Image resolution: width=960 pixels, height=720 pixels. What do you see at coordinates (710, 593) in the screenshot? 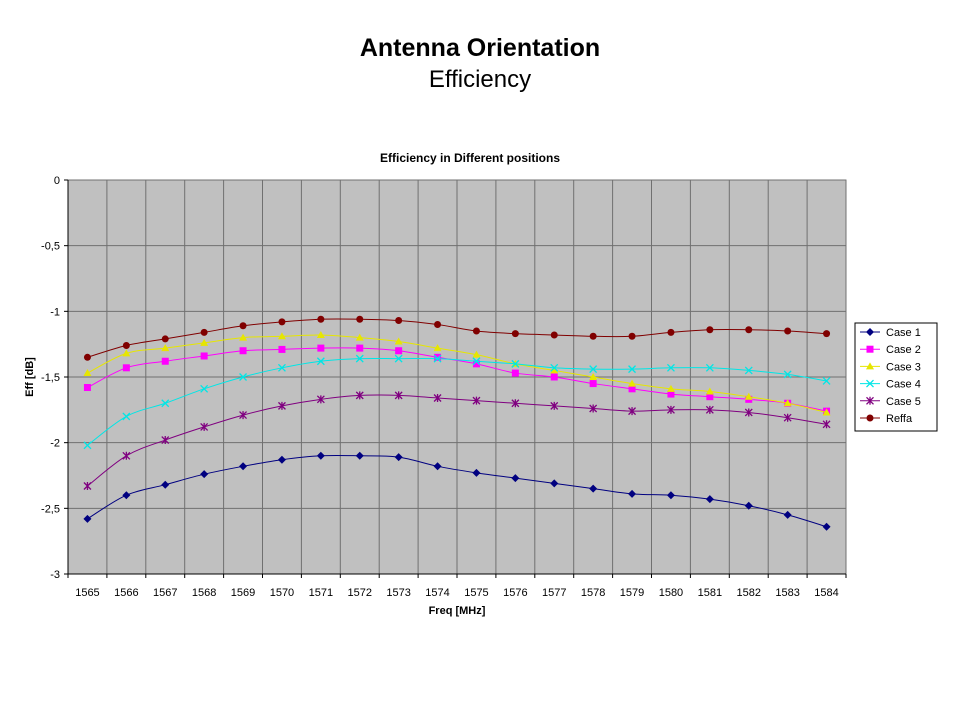
I see `x-tick-label: 1581` at bounding box center [710, 593].